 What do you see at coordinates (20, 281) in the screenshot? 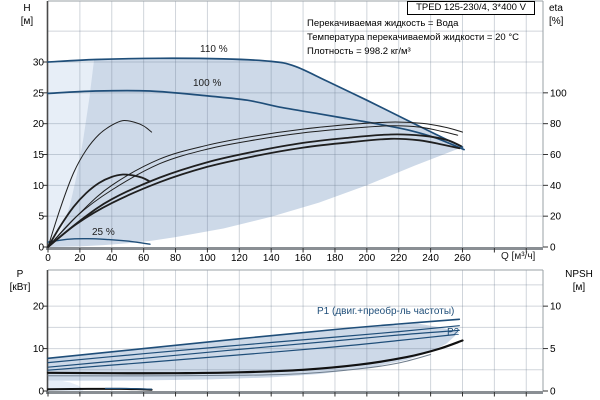
I see `axis-label-power: P [кВт]` at bounding box center [20, 281].